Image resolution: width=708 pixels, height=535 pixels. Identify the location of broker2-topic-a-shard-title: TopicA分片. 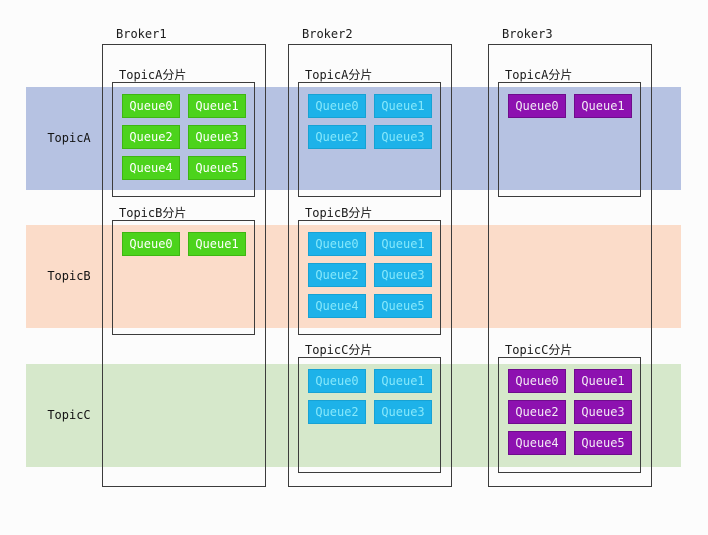
(339, 75).